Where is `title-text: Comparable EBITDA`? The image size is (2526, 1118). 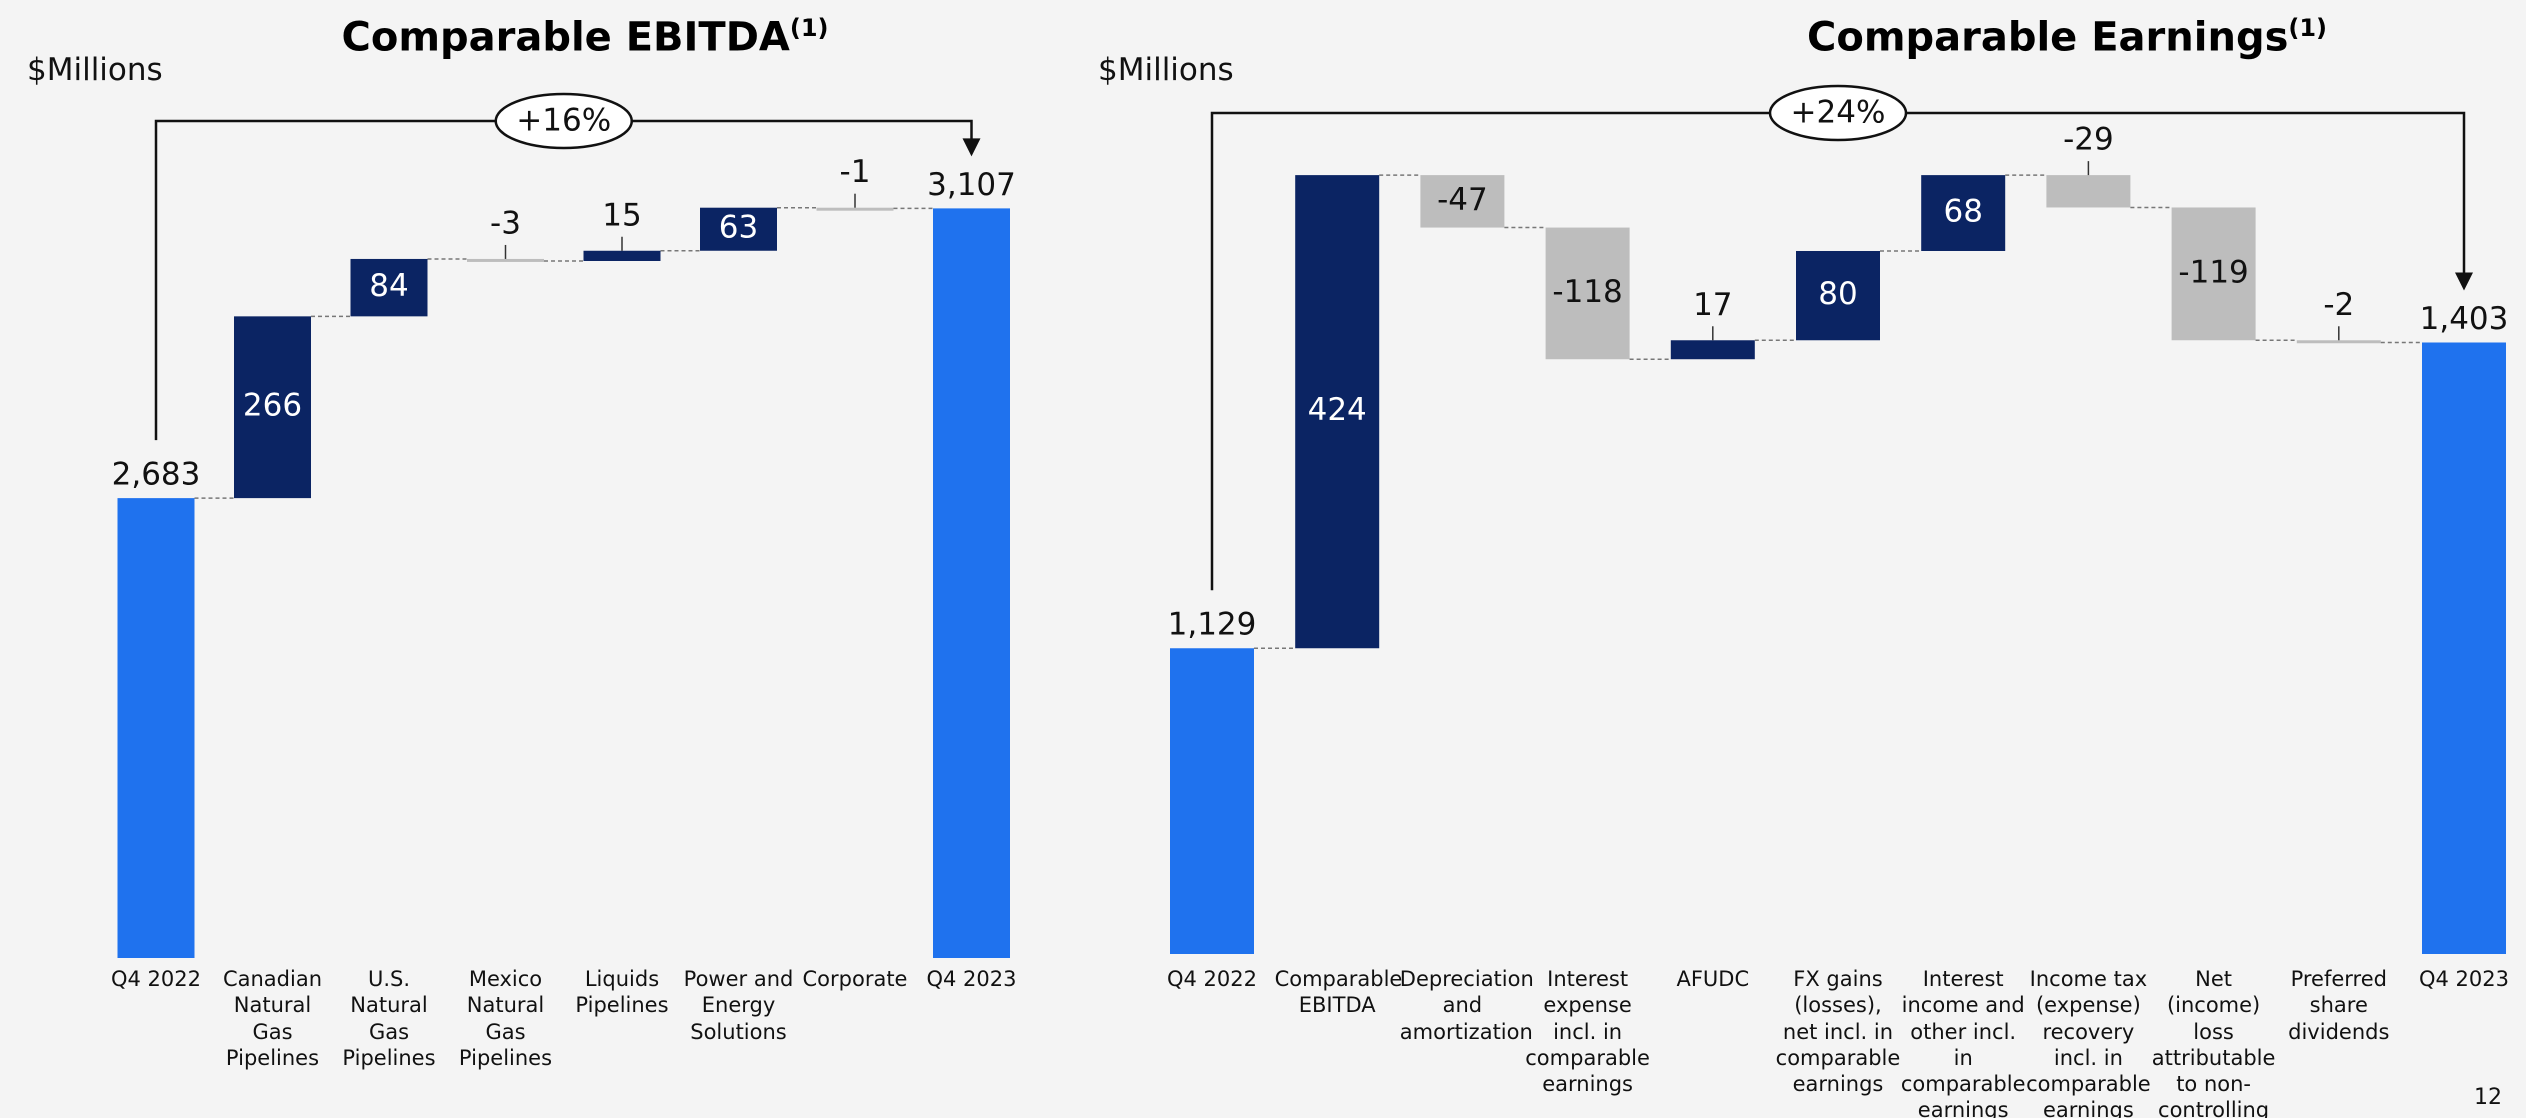
title-text: Comparable EBITDA is located at coordinates (565, 37).